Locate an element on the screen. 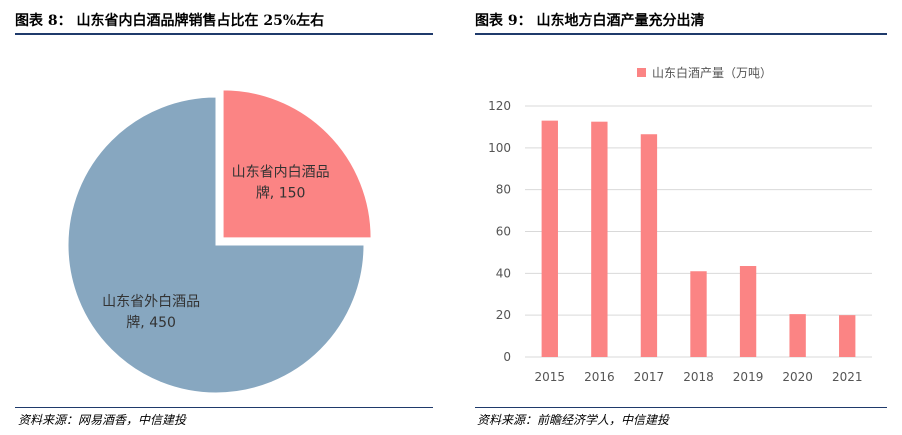 This screenshot has height=435, width=902. legend-swatch is located at coordinates (641, 72).